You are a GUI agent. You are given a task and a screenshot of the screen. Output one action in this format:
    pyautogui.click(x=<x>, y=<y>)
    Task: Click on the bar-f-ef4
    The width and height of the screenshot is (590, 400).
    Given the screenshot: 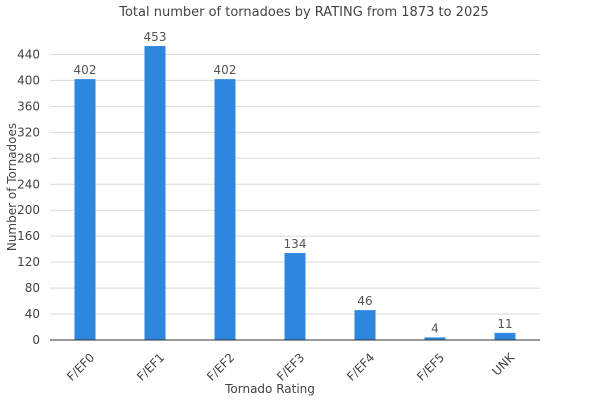 What is the action you would take?
    pyautogui.click(x=365, y=325)
    